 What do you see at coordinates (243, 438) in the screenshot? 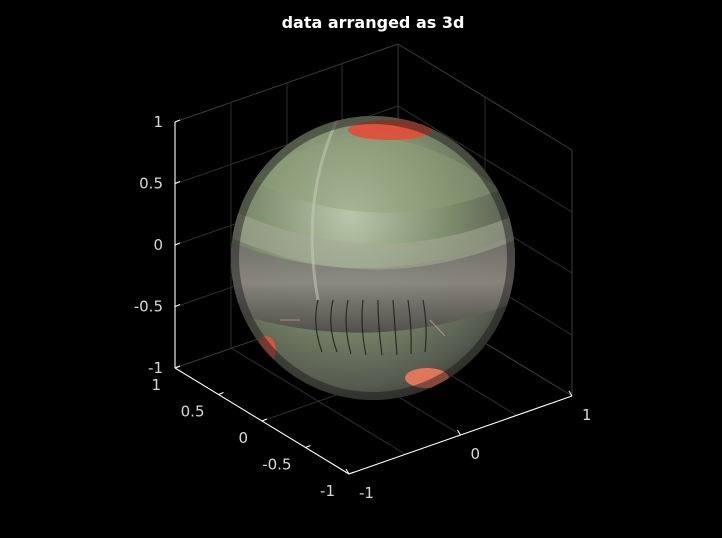
I see `y-tick-label: 0` at bounding box center [243, 438].